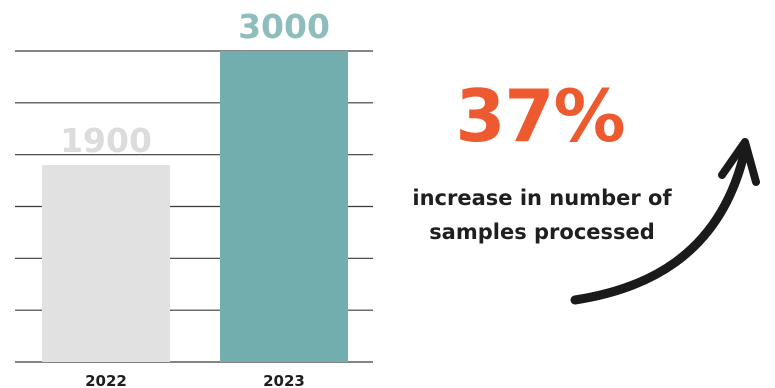 The width and height of the screenshot is (775, 388). I want to click on x-tick-label: 2023, so click(284, 380).